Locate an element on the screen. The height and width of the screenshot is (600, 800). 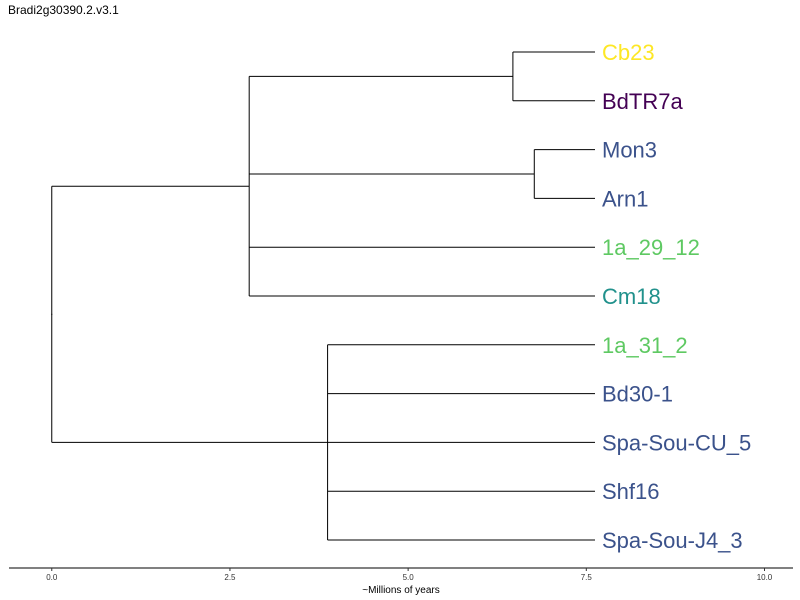
tip-label: Spa-Sou-CU_5 is located at coordinates (676, 442).